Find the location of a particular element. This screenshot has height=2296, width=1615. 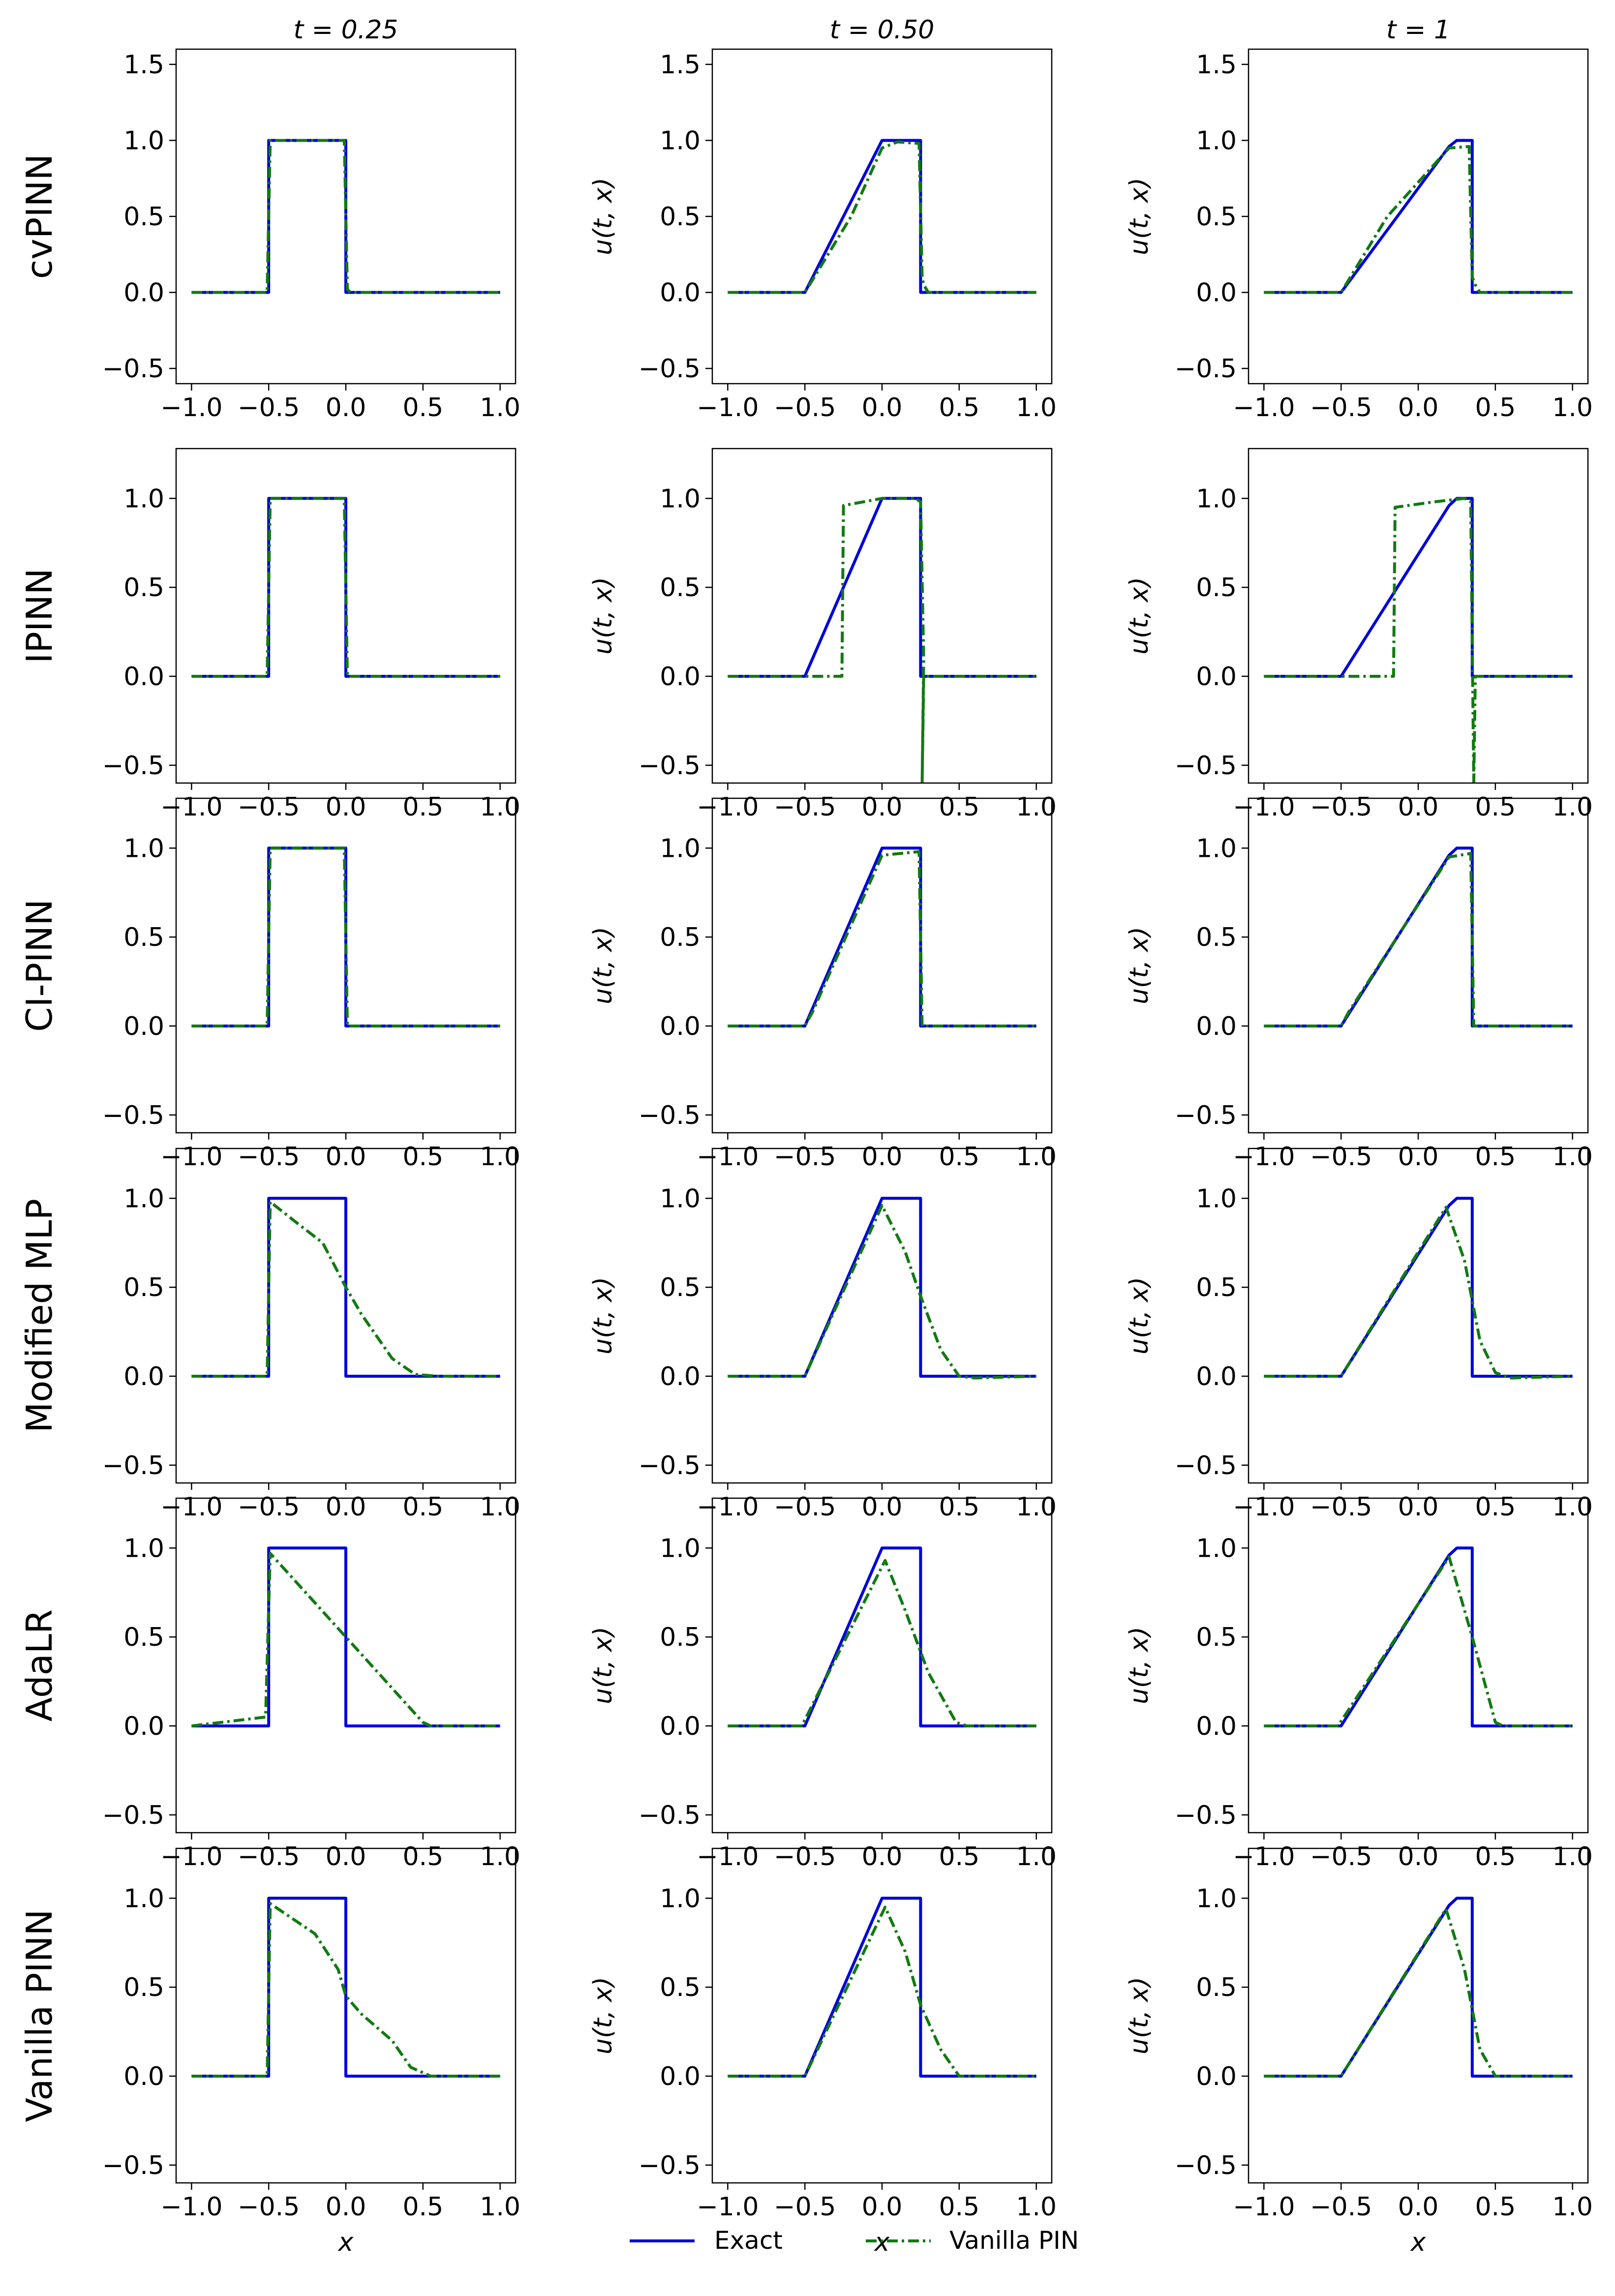

subplot-r2-c0: −1.0 −0.5 0.0 0.5 1.0 −0.5 0.0 0.5 1.0 is located at coordinates (311, 984).